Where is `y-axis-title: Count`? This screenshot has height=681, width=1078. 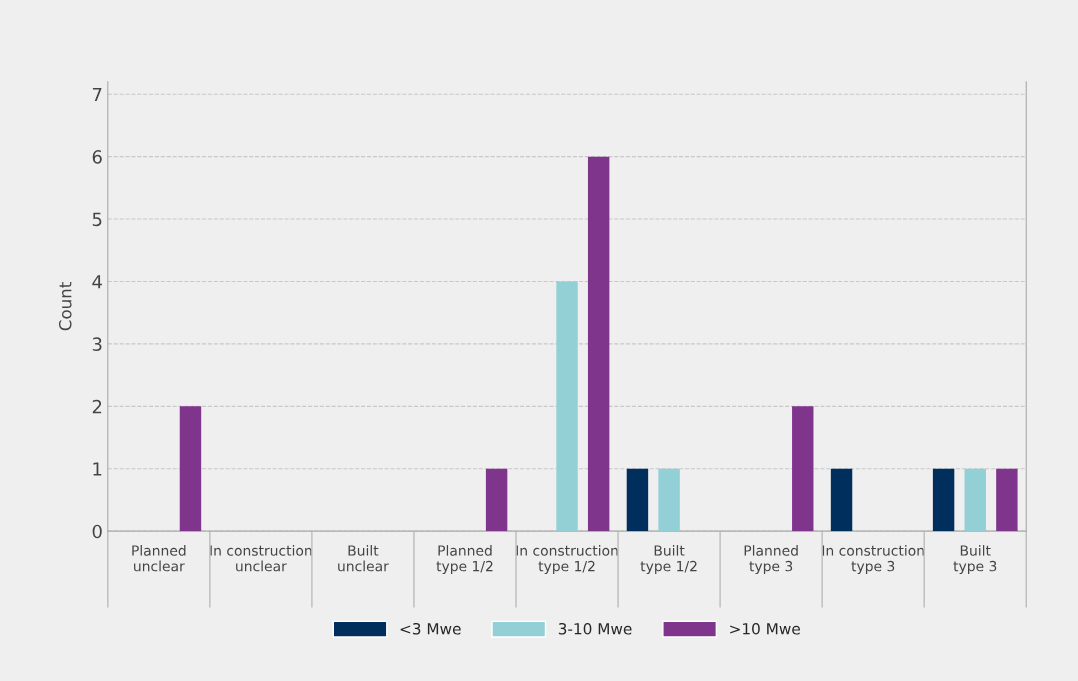 y-axis-title: Count is located at coordinates (65, 306).